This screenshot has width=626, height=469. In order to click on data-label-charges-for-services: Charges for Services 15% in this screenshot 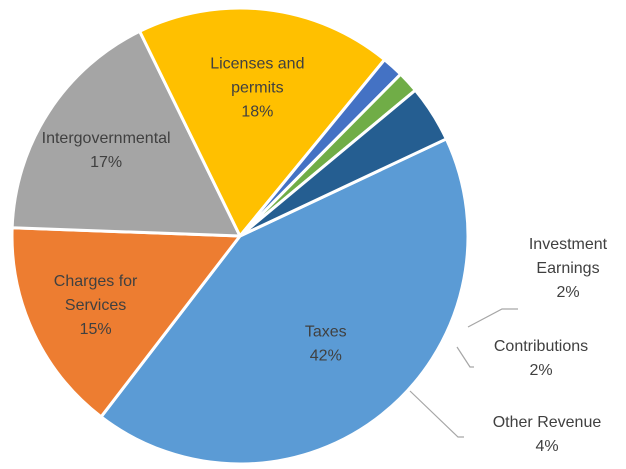, I will do `click(96, 305)`.